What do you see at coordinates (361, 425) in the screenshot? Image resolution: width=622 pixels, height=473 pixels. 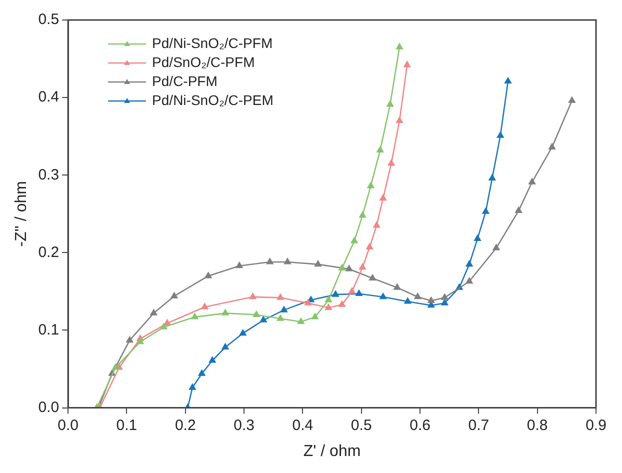 I see `x-tick-label: 0.5` at bounding box center [361, 425].